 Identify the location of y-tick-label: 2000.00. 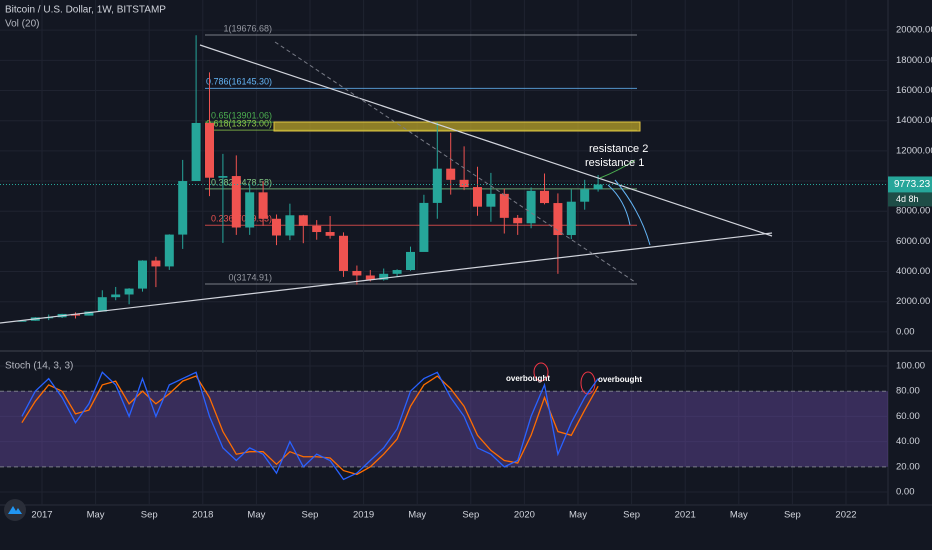
(913, 301).